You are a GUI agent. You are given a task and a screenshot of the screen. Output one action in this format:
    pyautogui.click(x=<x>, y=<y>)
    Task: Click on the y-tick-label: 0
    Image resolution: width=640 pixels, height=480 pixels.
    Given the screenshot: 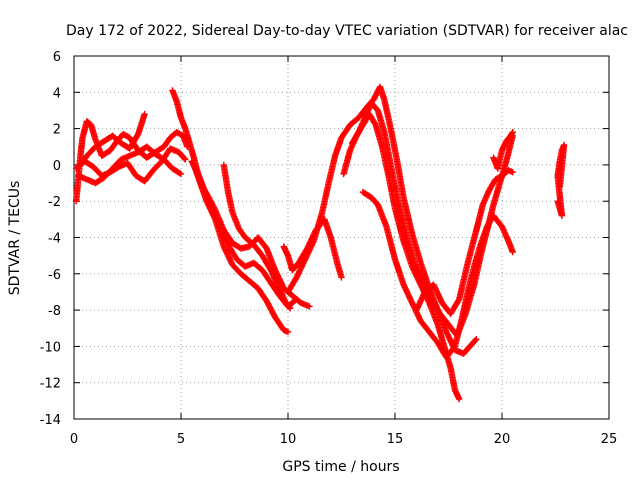 What is the action you would take?
    pyautogui.click(x=57, y=166)
    